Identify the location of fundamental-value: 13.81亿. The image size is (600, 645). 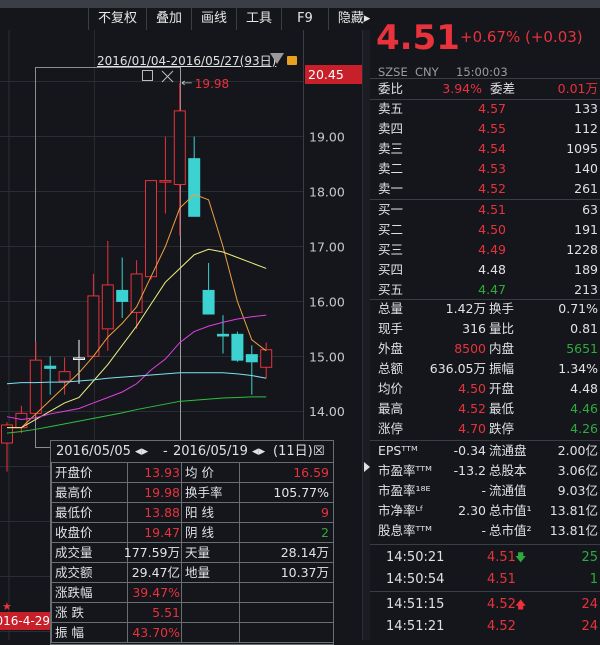
(573, 530).